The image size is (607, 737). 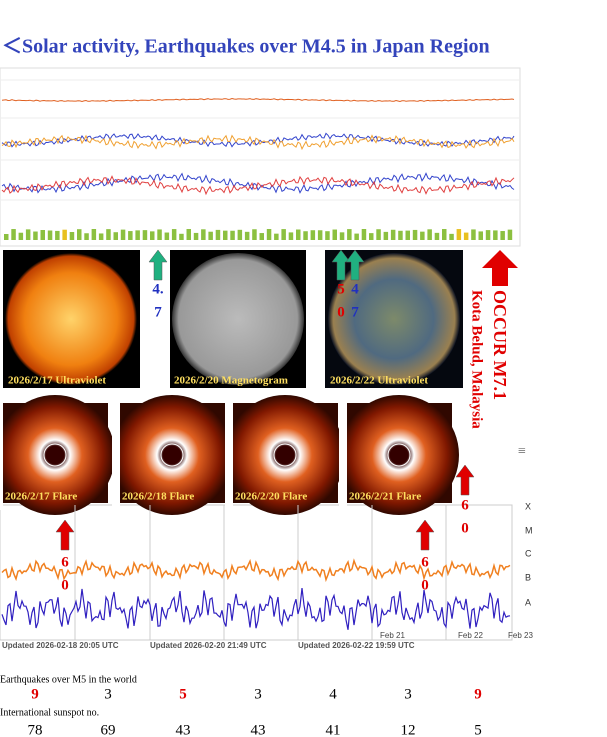 What do you see at coordinates (333, 694) in the screenshot?
I see `cell: 4` at bounding box center [333, 694].